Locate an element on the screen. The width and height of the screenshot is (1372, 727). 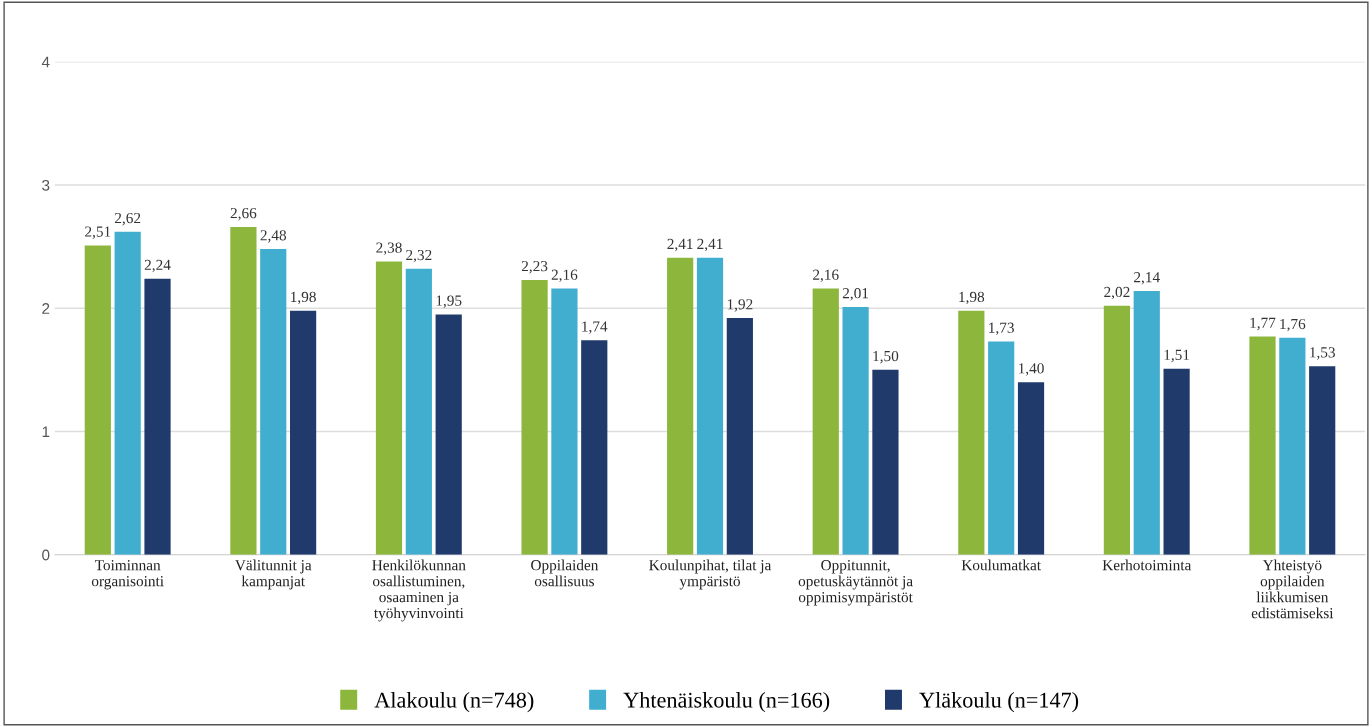
x-tick-label: Oppitunnit, opetuskäytännöt ja oppimisympäristöt is located at coordinates (855, 583).